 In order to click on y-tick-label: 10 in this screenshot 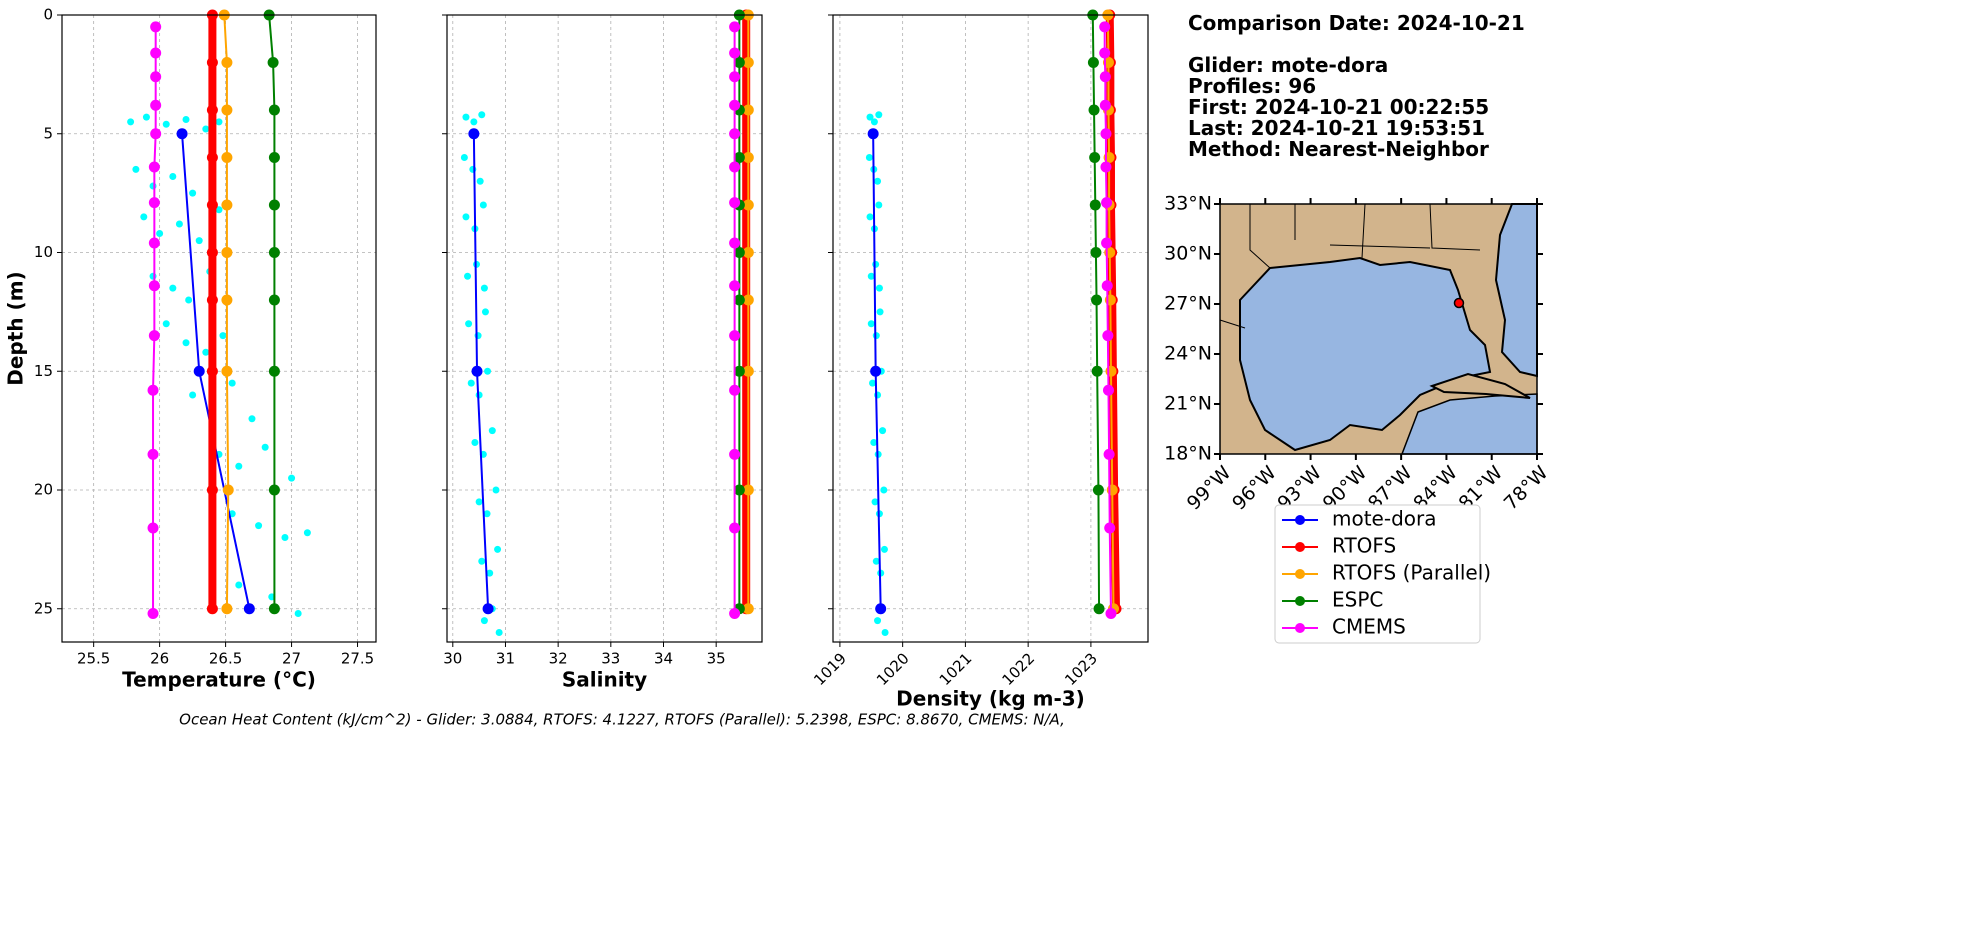, I will do `click(43, 252)`.